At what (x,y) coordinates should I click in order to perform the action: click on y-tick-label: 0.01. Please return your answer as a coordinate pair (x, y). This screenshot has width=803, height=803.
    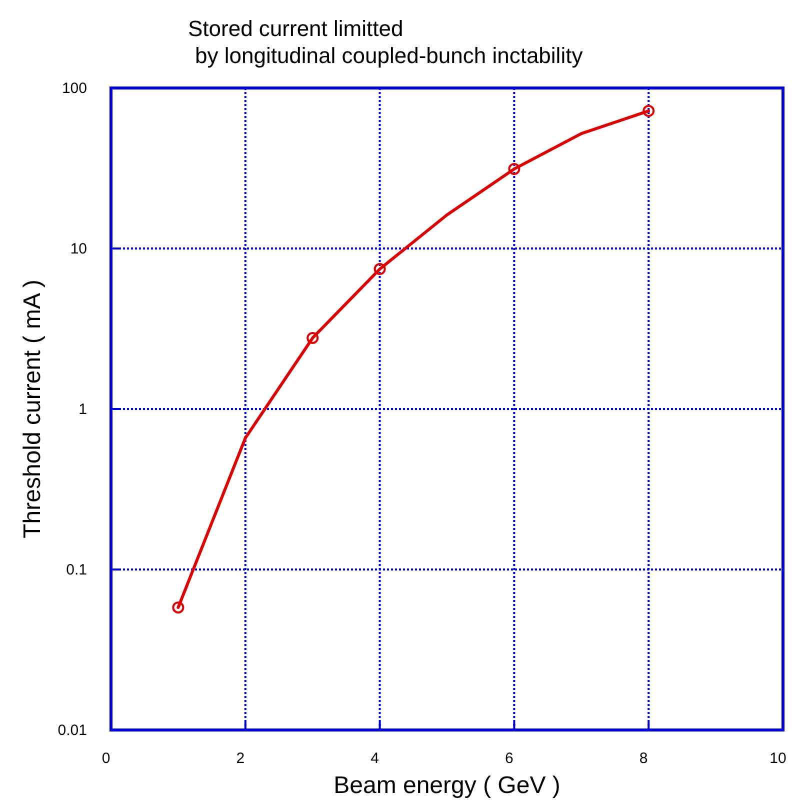
    Looking at the image, I should click on (72, 730).